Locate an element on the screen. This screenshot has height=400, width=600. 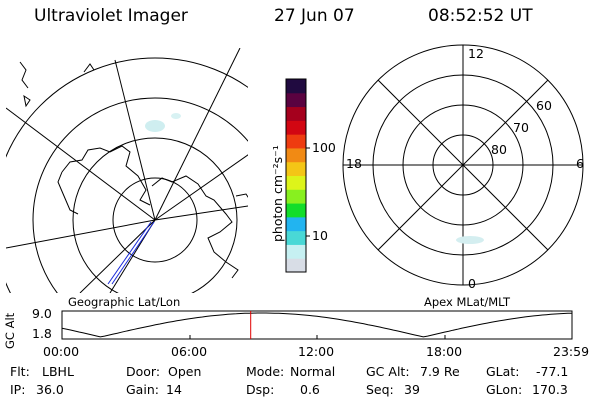
altitude-curve is located at coordinates (317, 325).